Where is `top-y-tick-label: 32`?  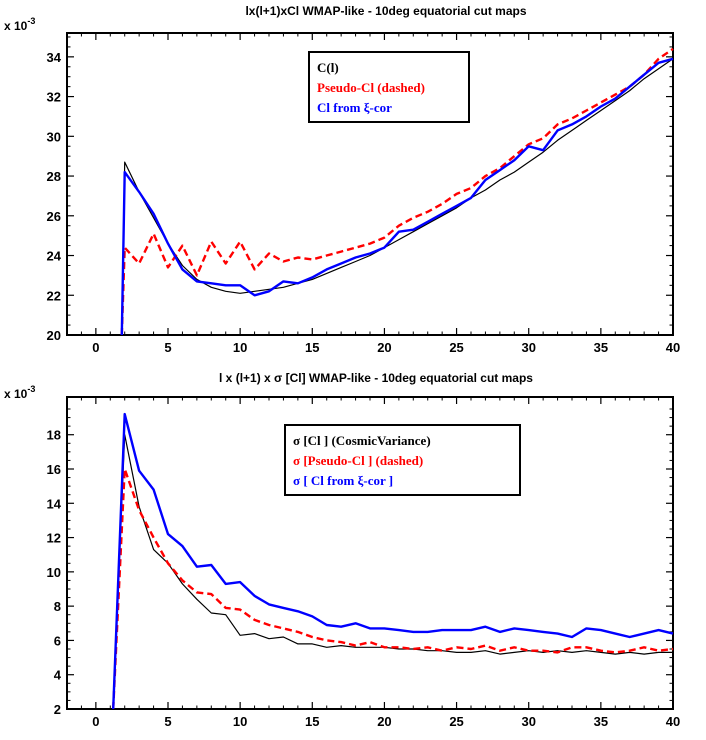 top-y-tick-label: 32 is located at coordinates (54, 97).